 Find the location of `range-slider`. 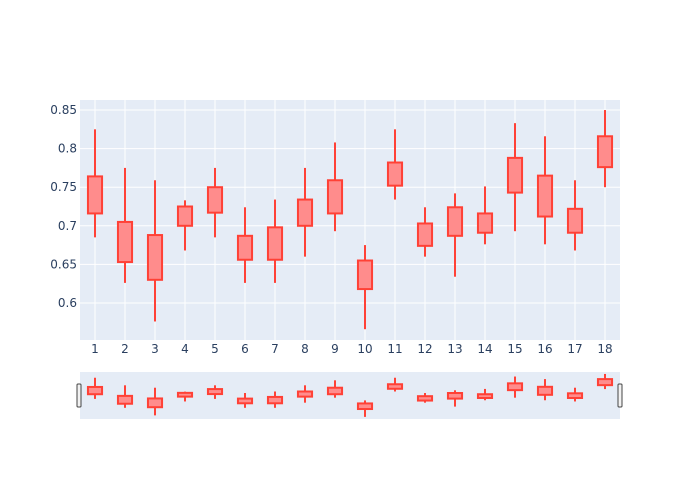

range-slider is located at coordinates (350, 395).